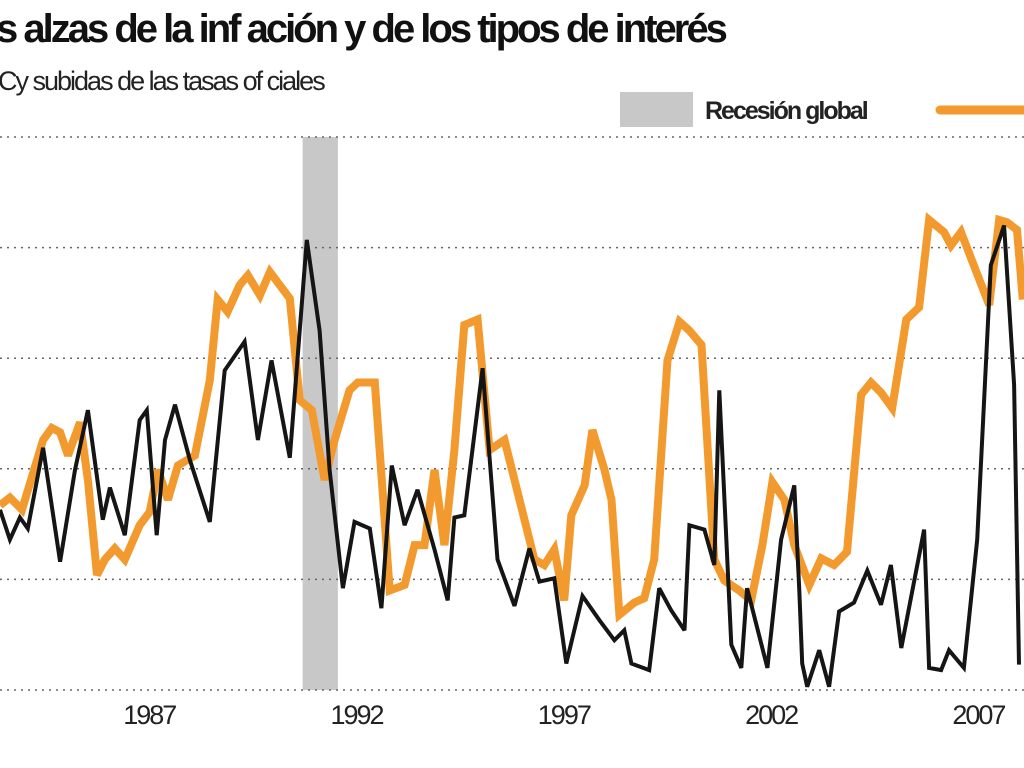  Describe the element at coordinates (786, 111) in the screenshot. I see `legend-label: Recesión global` at that location.